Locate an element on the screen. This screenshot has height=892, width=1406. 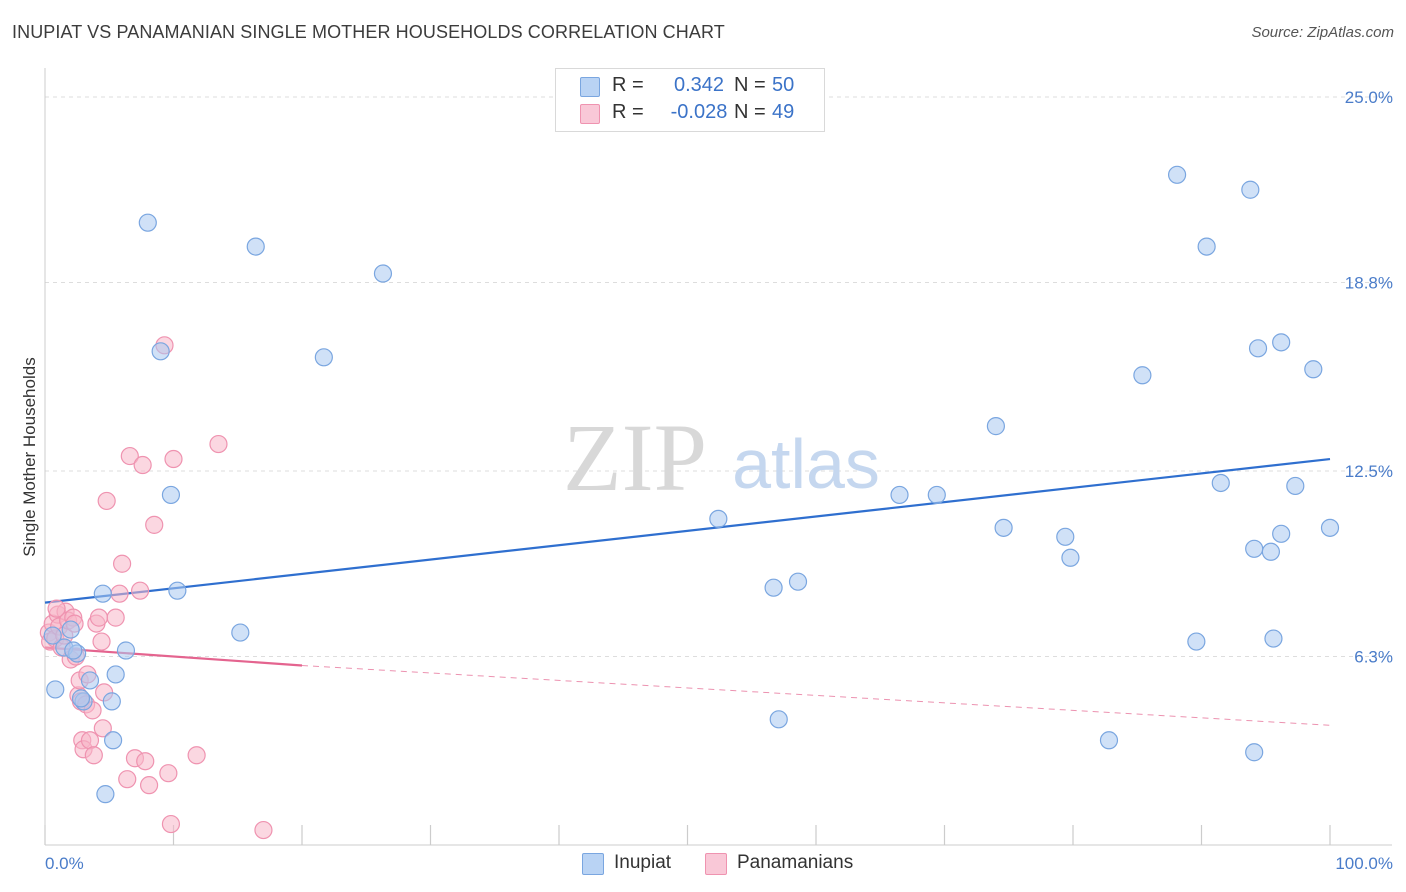
legend-swatch-panamanians is located at coordinates (590, 114).